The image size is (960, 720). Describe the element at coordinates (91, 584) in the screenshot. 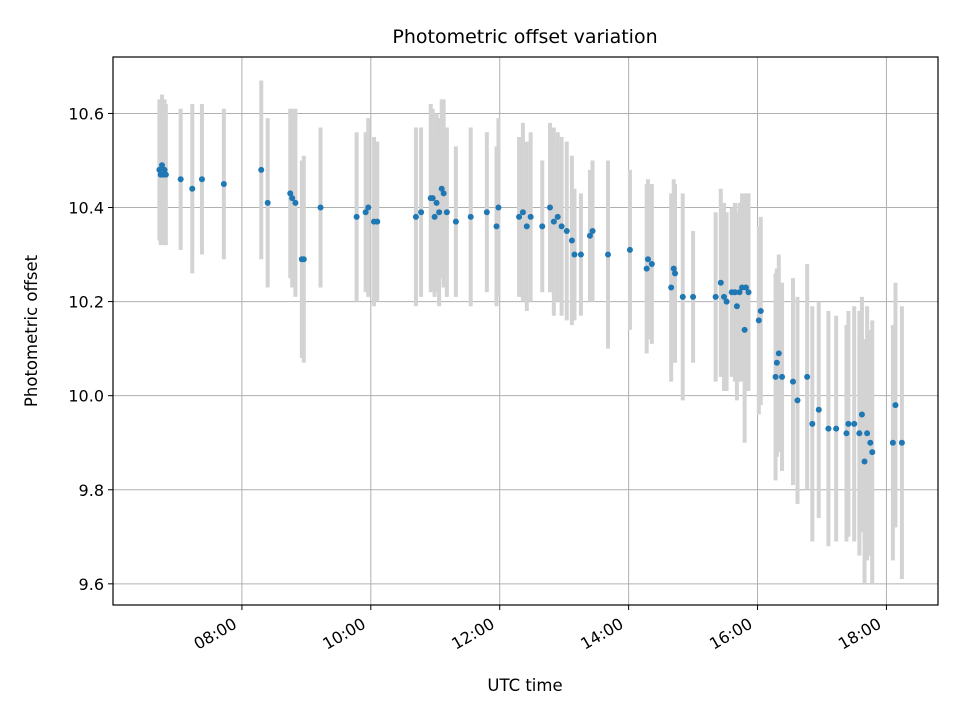

I see `y-tick-label: 9.6` at that location.